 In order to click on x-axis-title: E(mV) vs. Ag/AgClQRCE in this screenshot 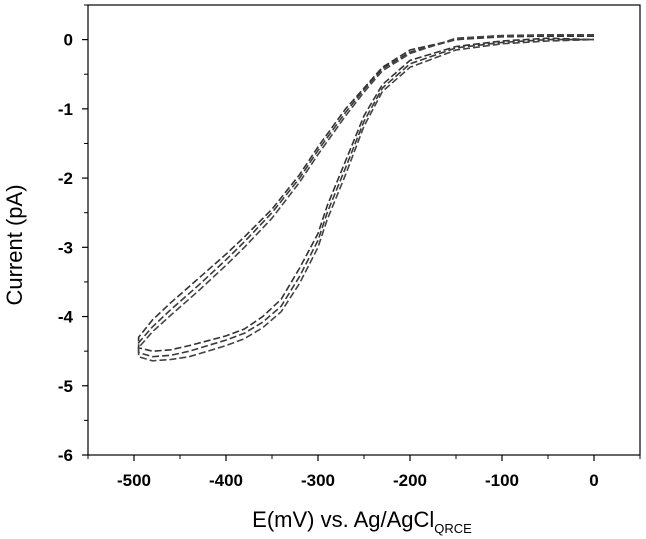, I will do `click(362, 521)`.